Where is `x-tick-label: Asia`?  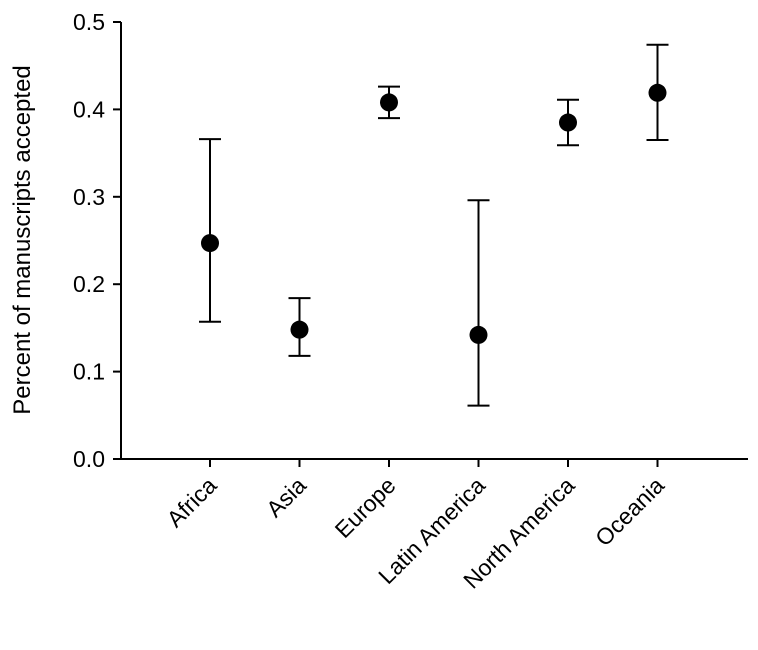
x-tick-label: Asia is located at coordinates (286, 497).